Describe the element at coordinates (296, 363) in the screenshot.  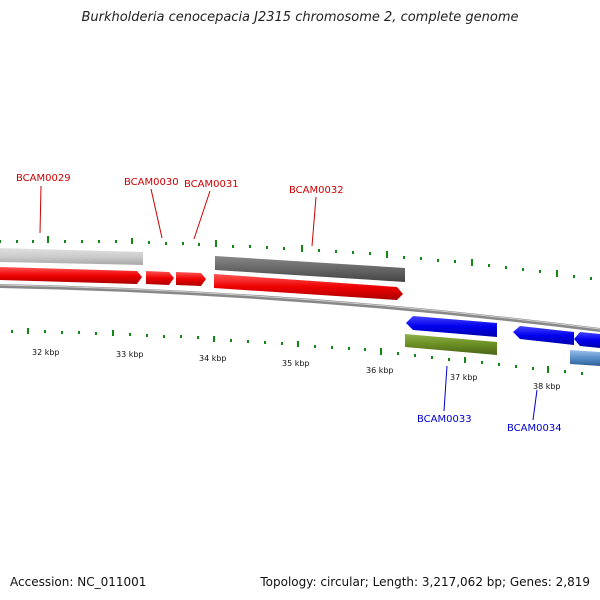
I see `tick-label-35kbp: 35 kbp` at that location.